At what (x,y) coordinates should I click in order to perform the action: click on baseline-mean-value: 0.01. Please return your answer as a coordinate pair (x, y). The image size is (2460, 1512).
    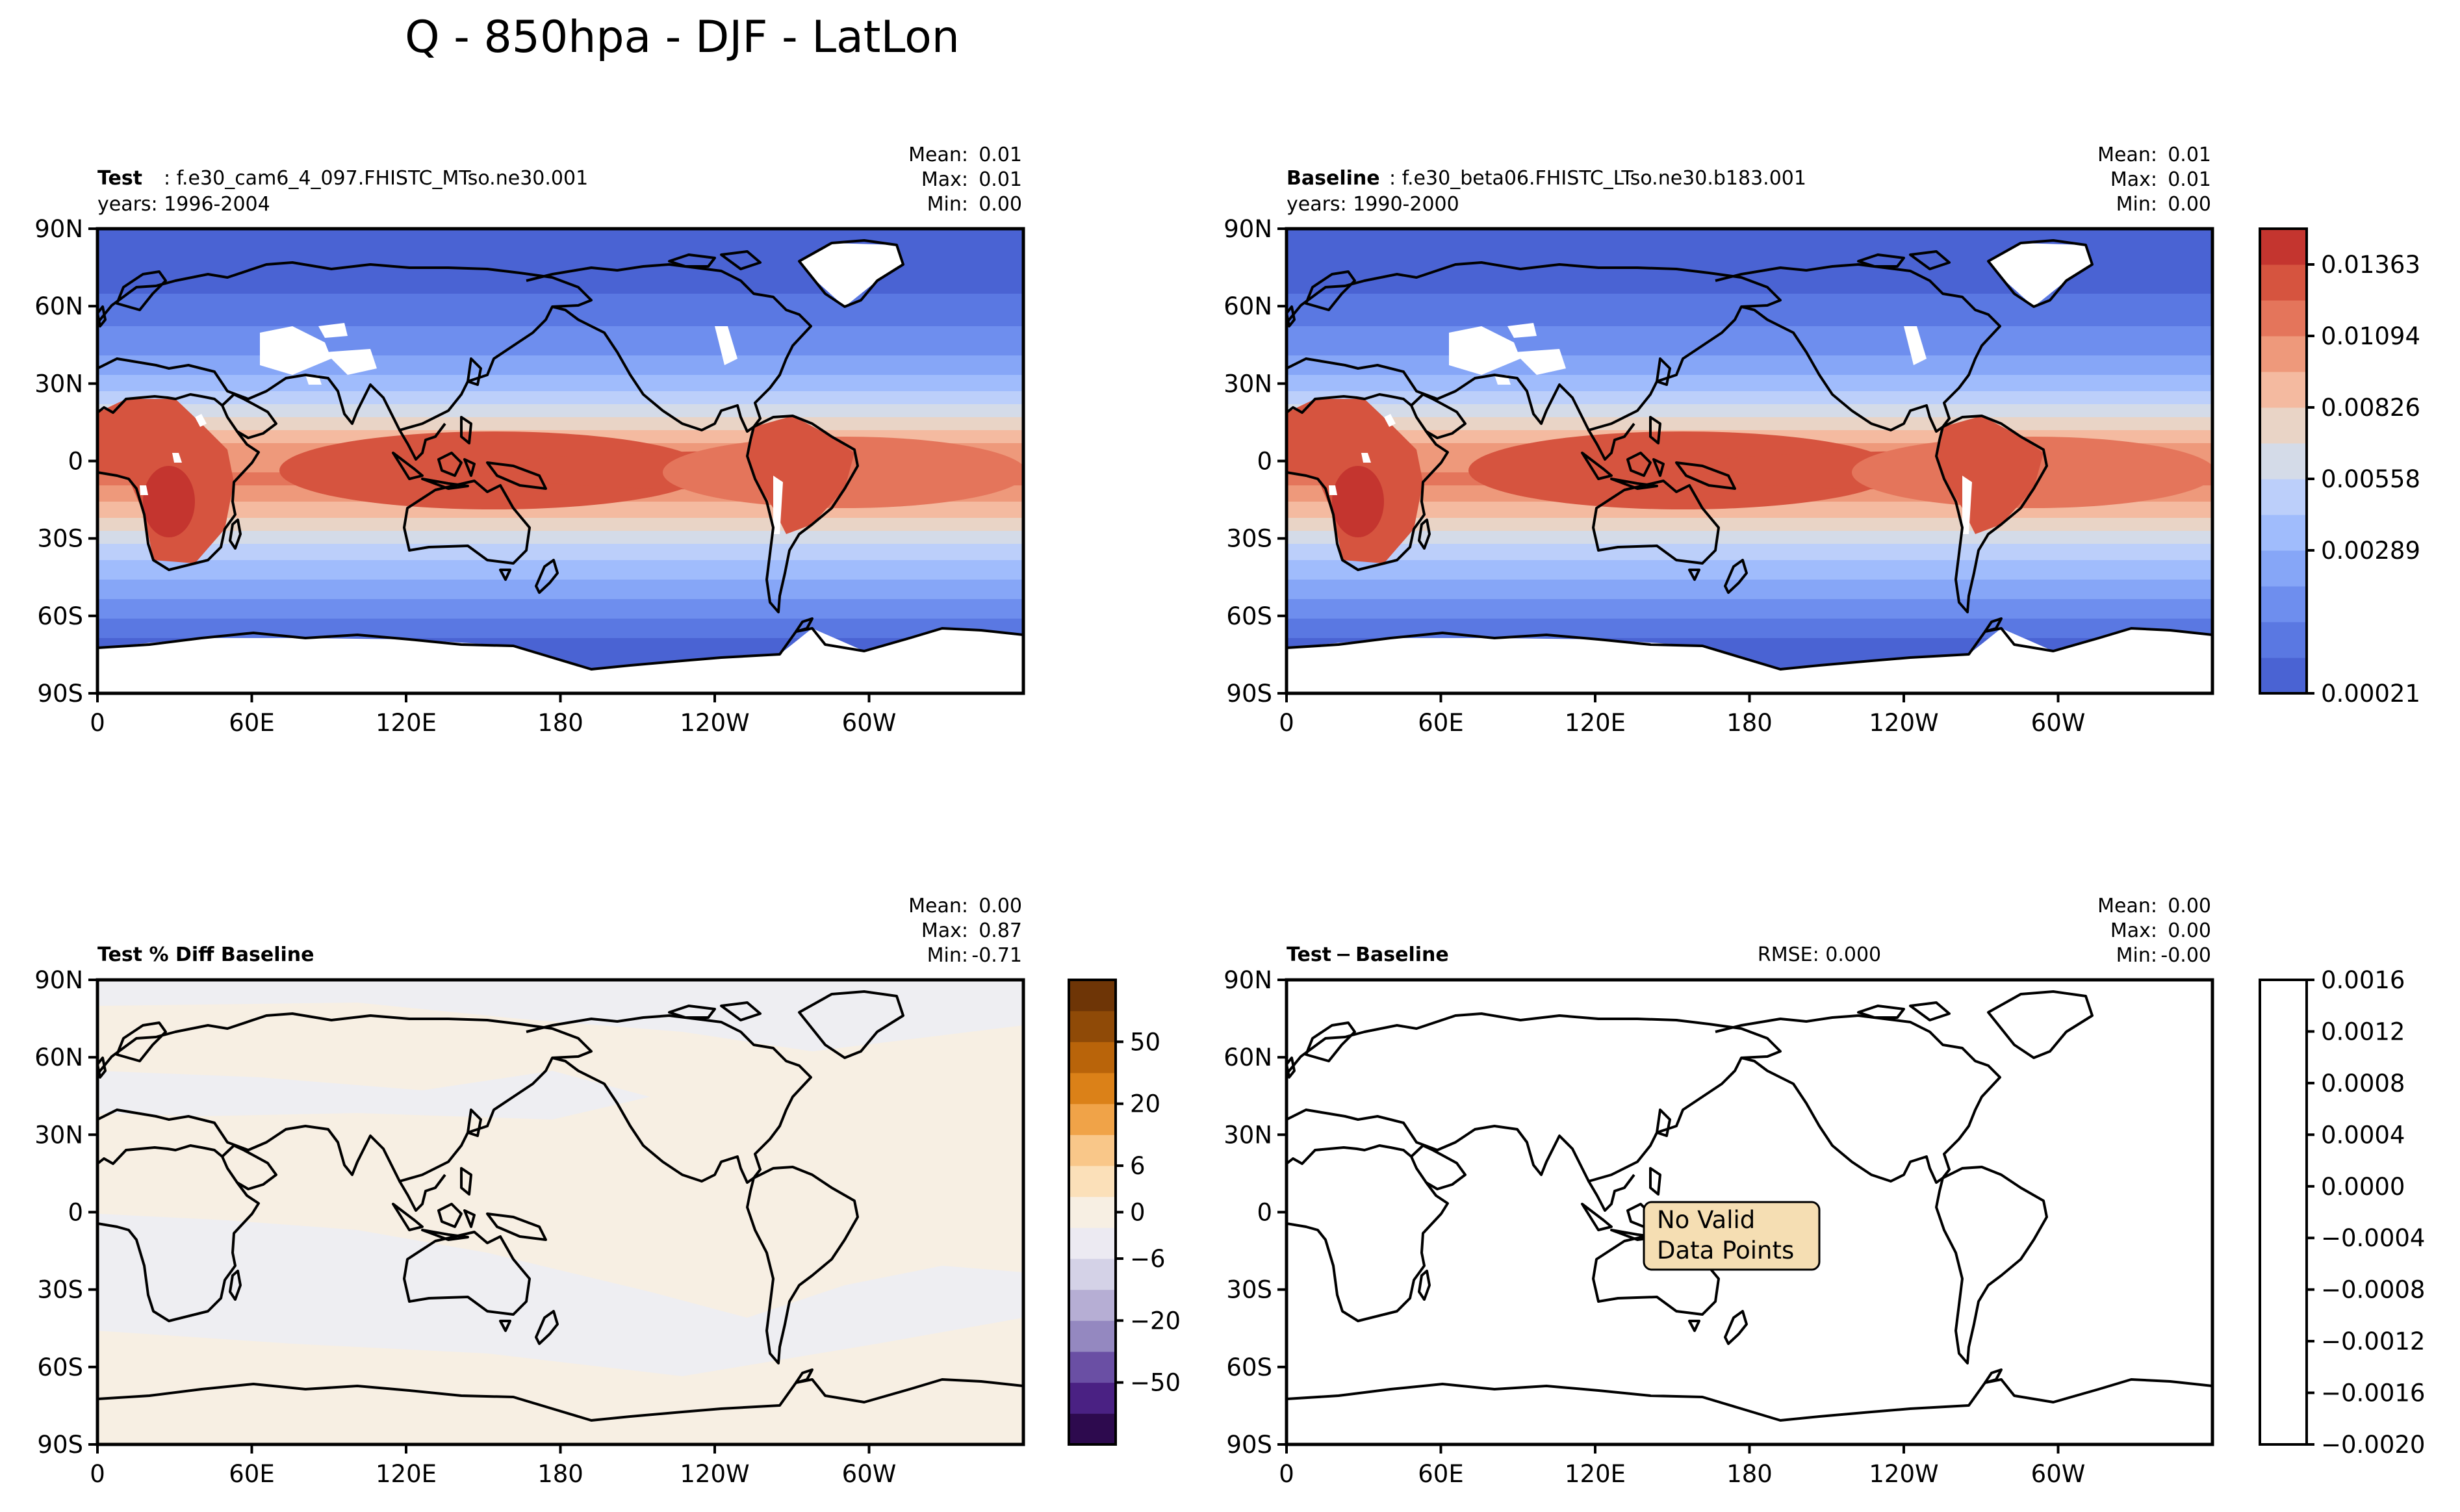
    Looking at the image, I should click on (2189, 155).